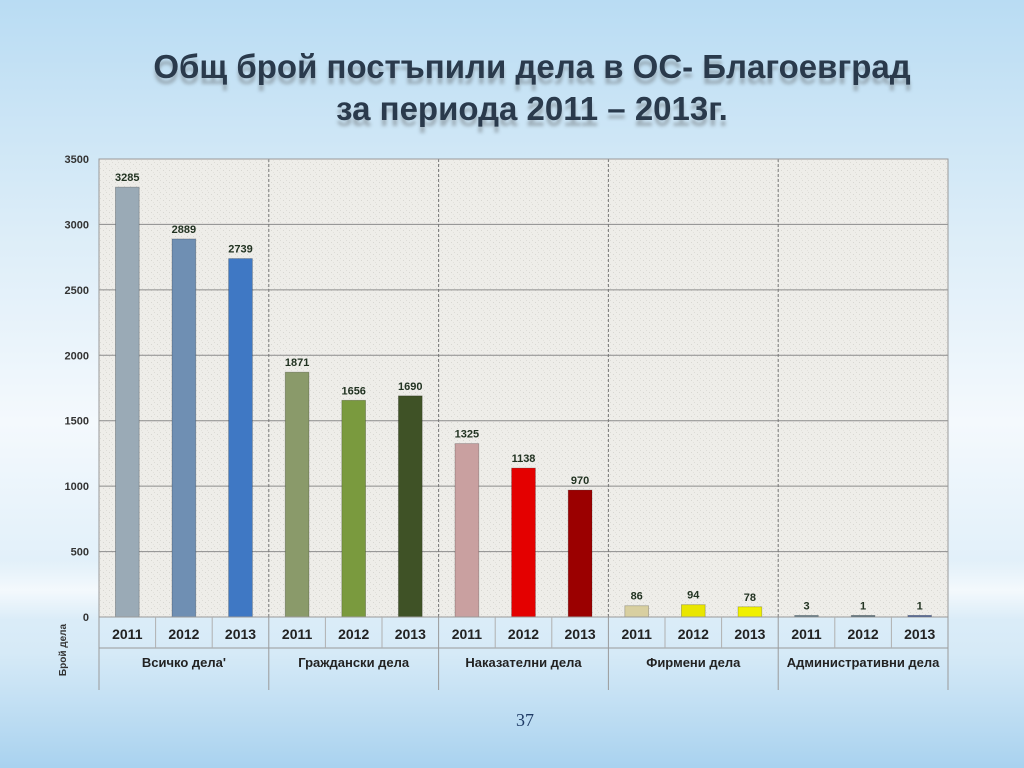 The height and width of the screenshot is (768, 1024). Describe the element at coordinates (863, 662) in the screenshot. I see `group-label: Административни дела` at that location.